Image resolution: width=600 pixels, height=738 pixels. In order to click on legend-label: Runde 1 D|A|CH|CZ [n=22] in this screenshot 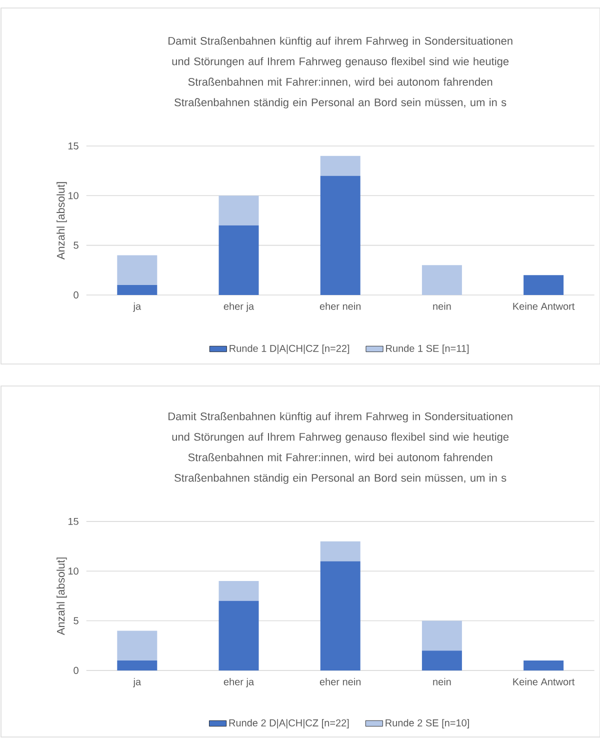, I will do `click(289, 349)`.